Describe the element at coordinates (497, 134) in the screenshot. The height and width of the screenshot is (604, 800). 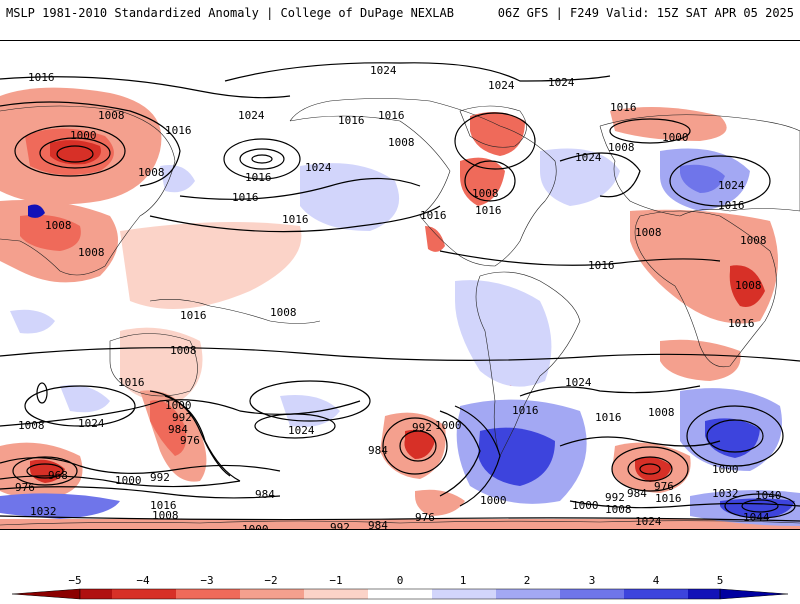
I see `arctic-anomaly` at that location.